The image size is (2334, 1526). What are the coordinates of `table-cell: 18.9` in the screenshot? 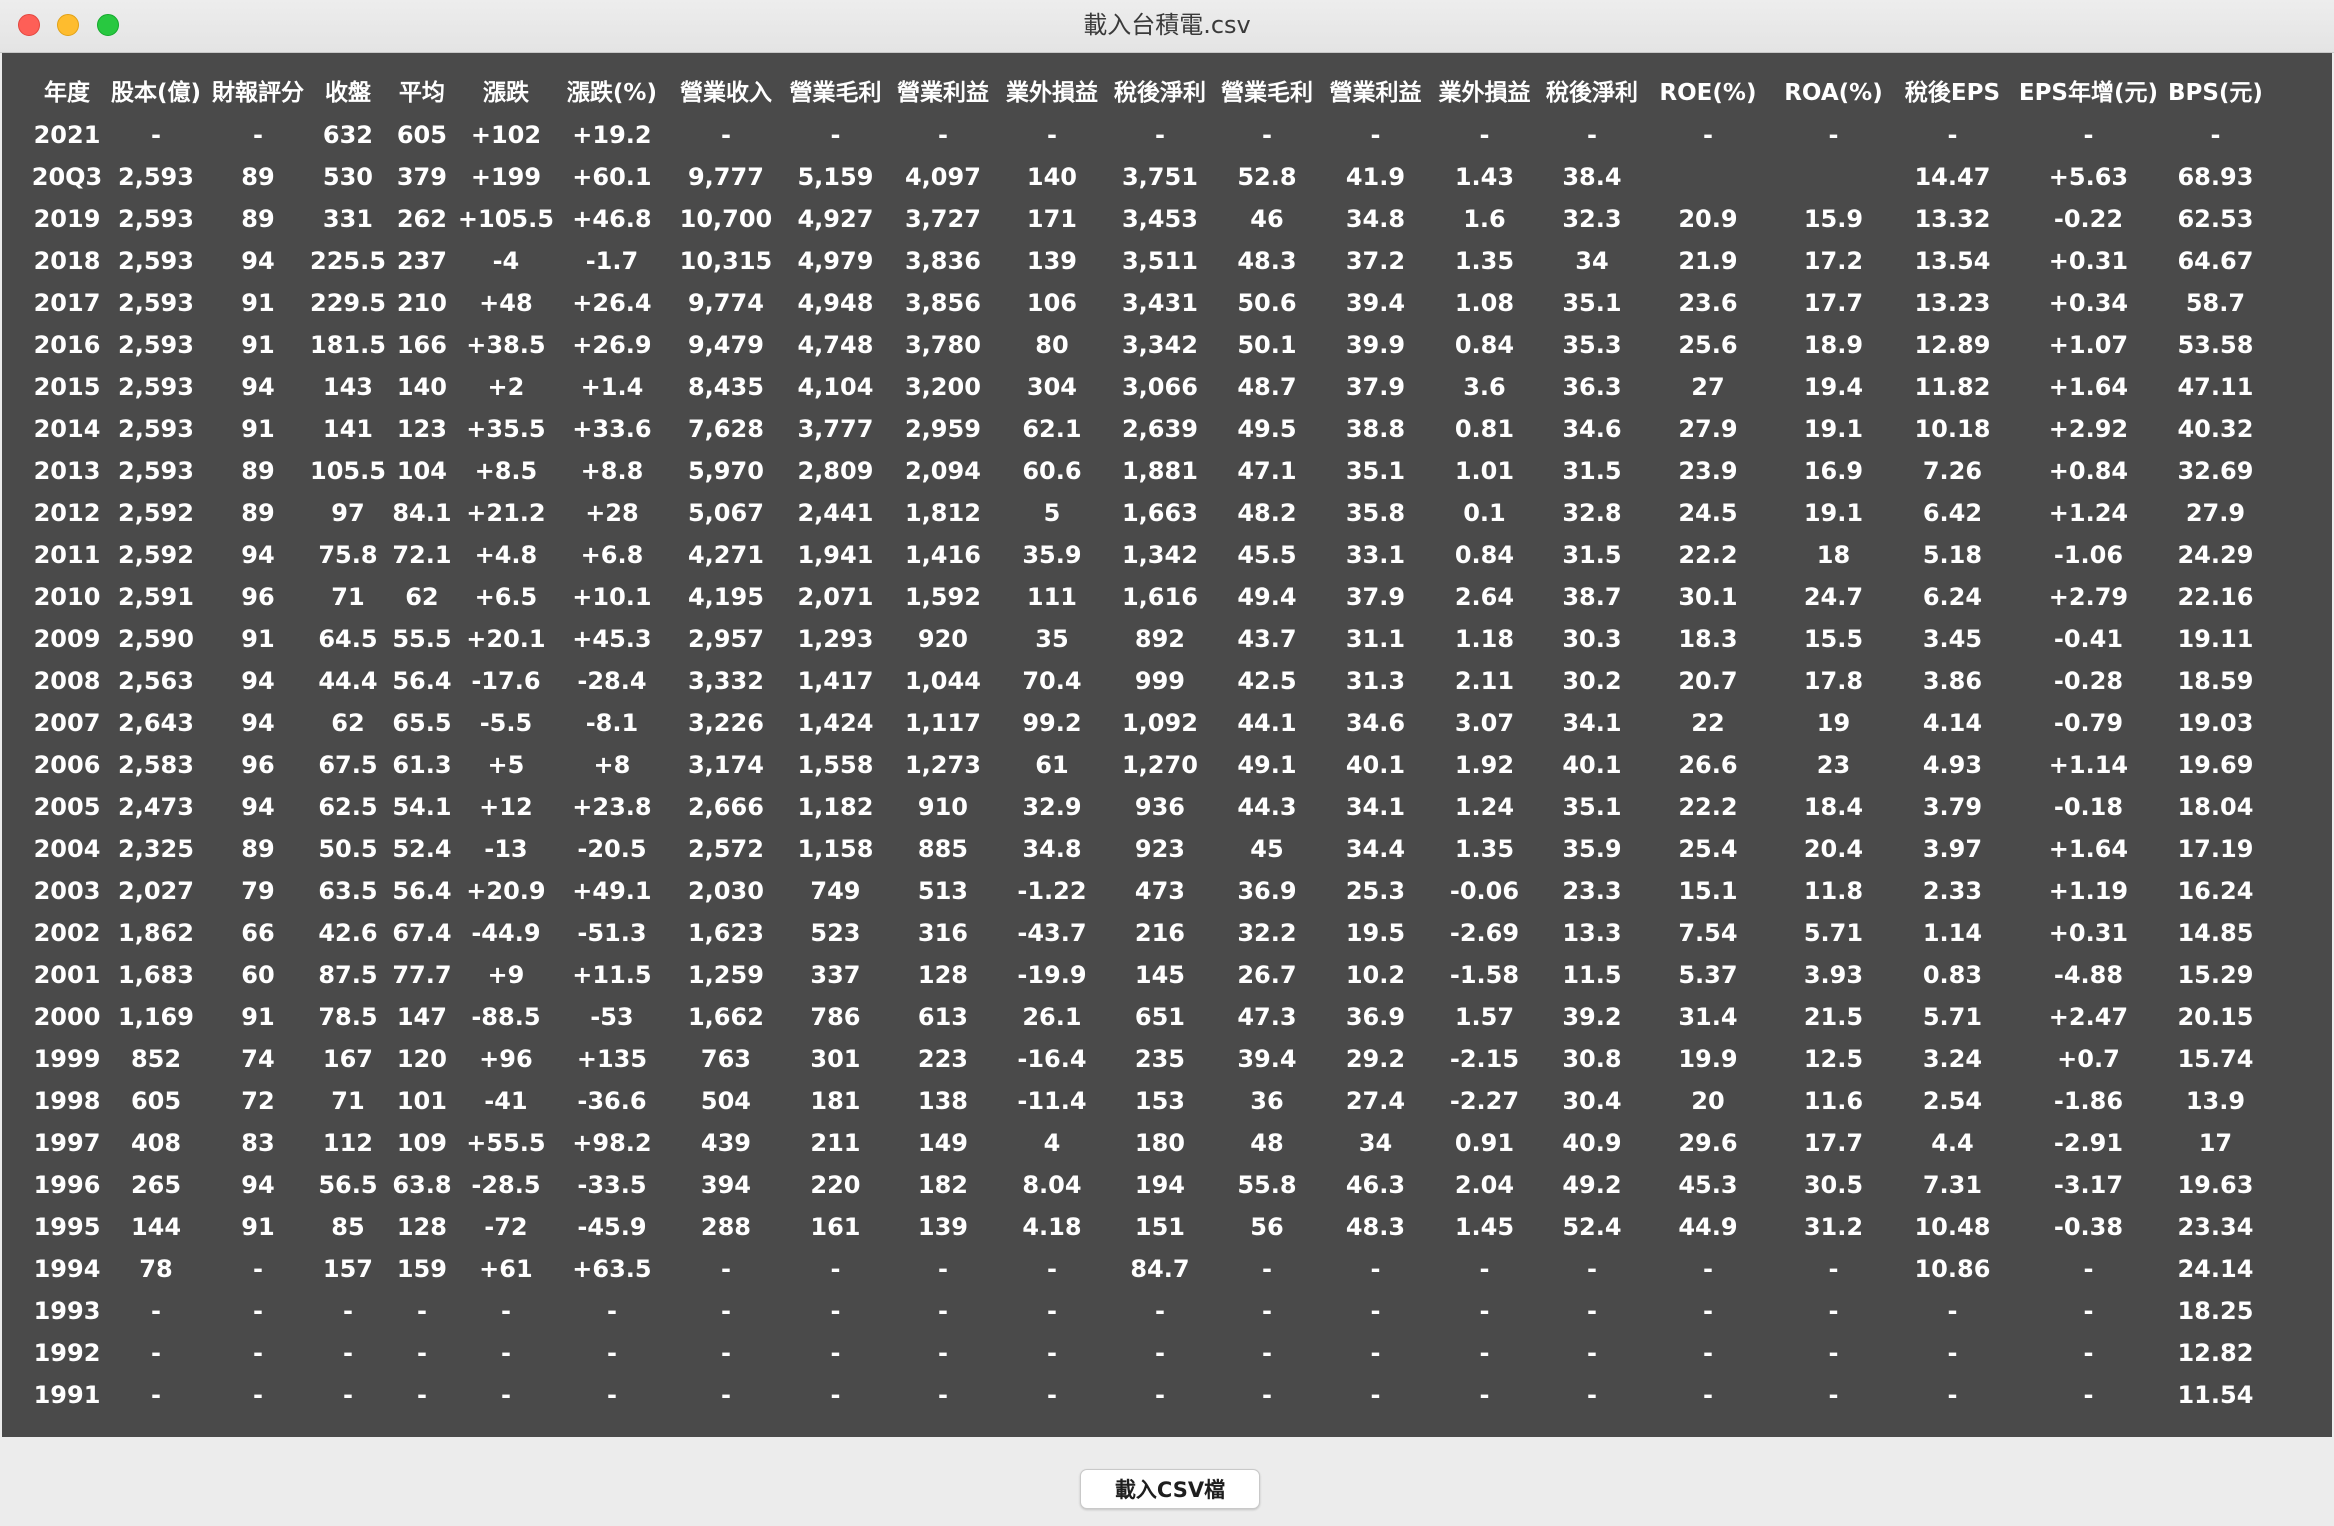 It's located at (1833, 345).